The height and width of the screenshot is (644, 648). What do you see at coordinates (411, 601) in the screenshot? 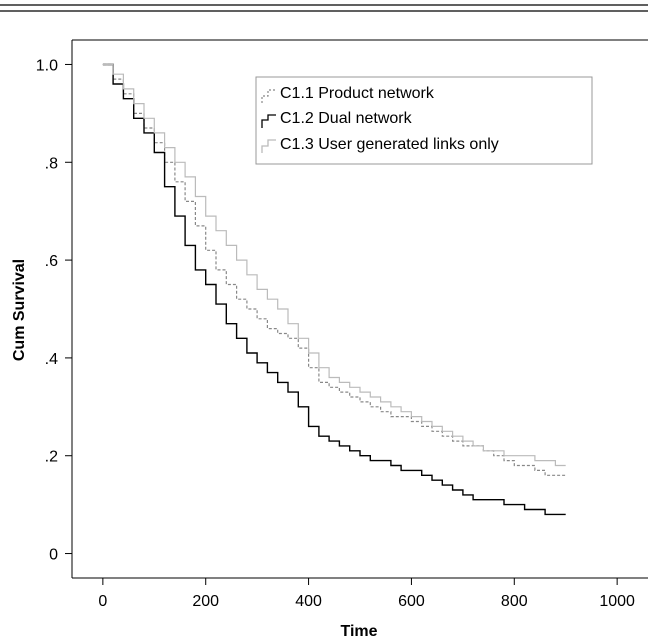
I see `x-tick-label: 600` at bounding box center [411, 601].